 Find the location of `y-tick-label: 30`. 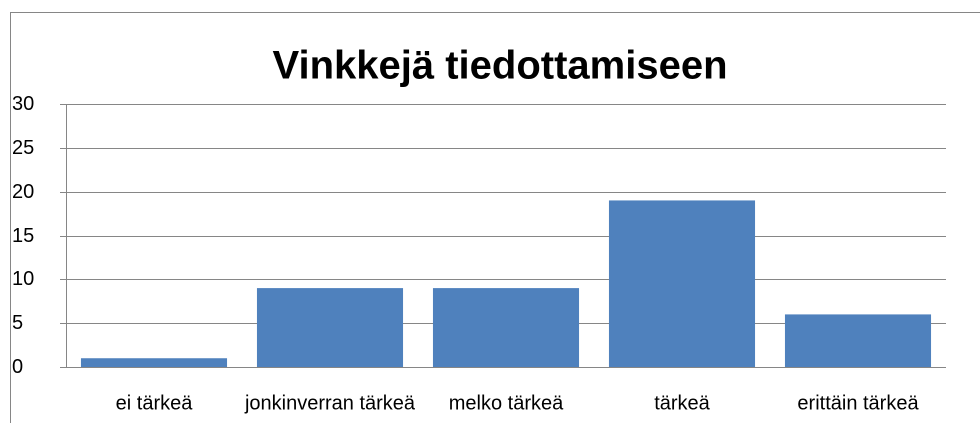

y-tick-label: 30 is located at coordinates (23, 104).